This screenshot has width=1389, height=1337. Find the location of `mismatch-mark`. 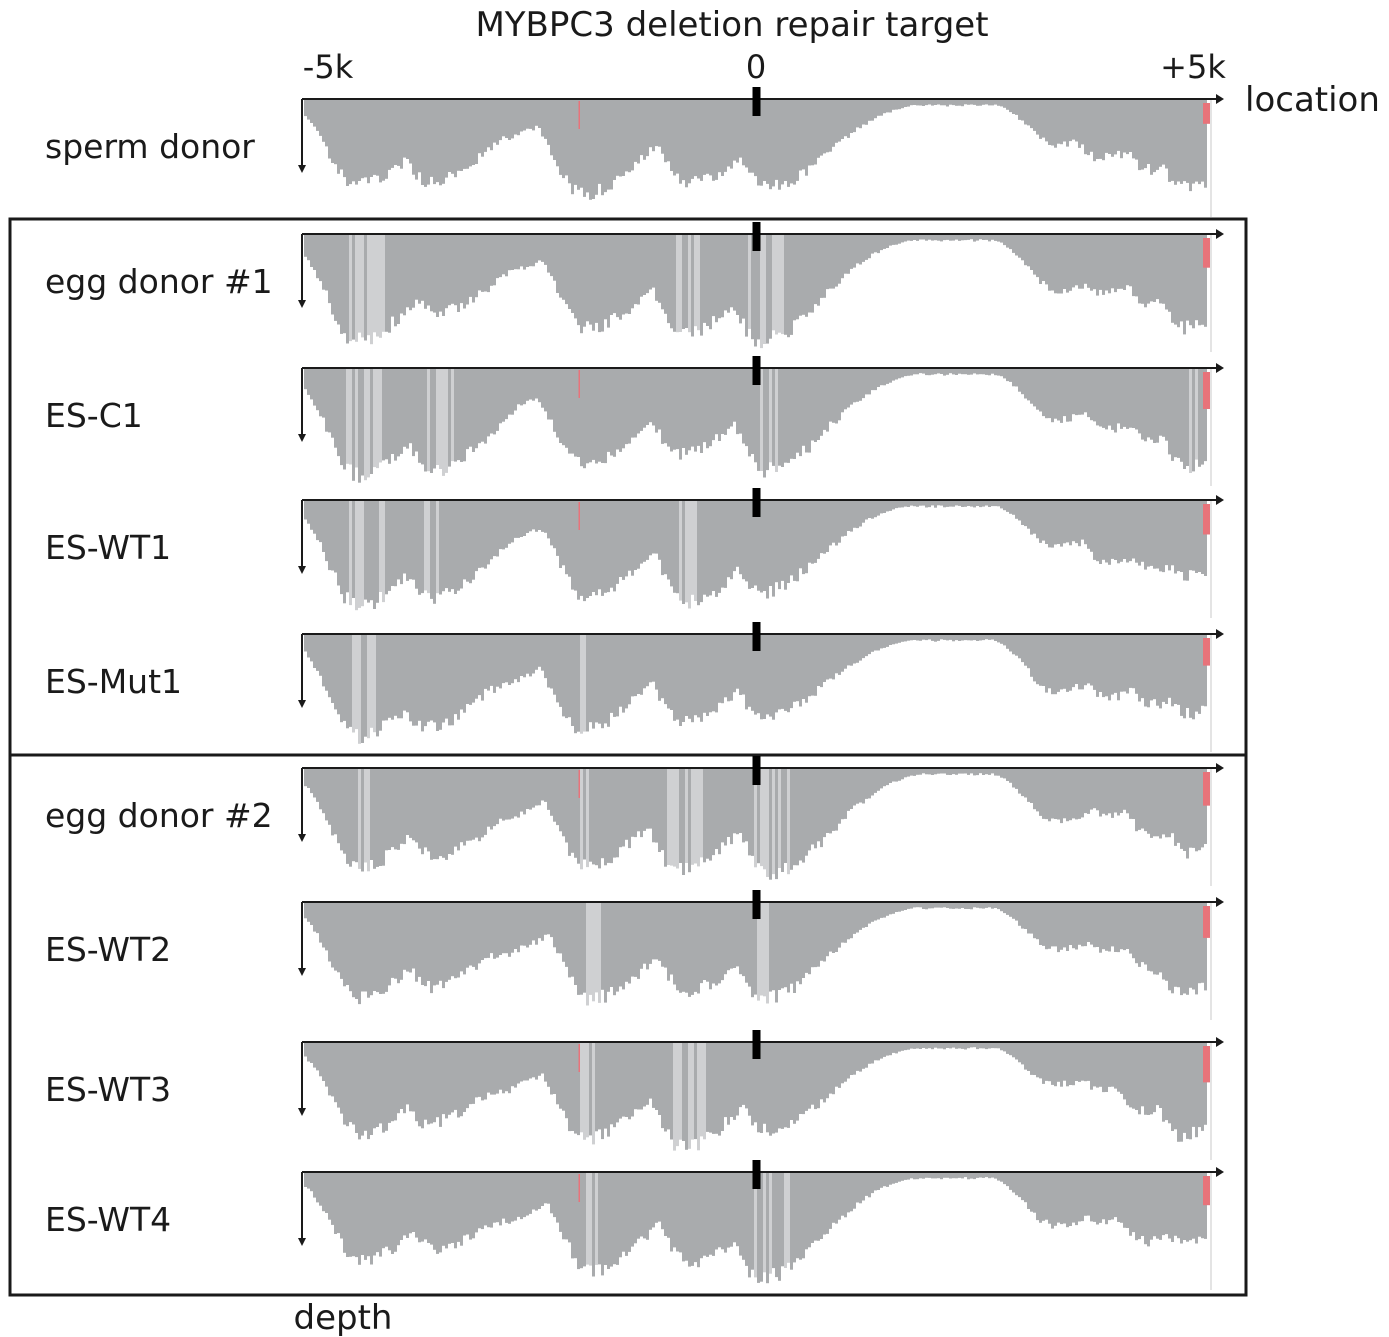

mismatch-mark is located at coordinates (1206, 391).